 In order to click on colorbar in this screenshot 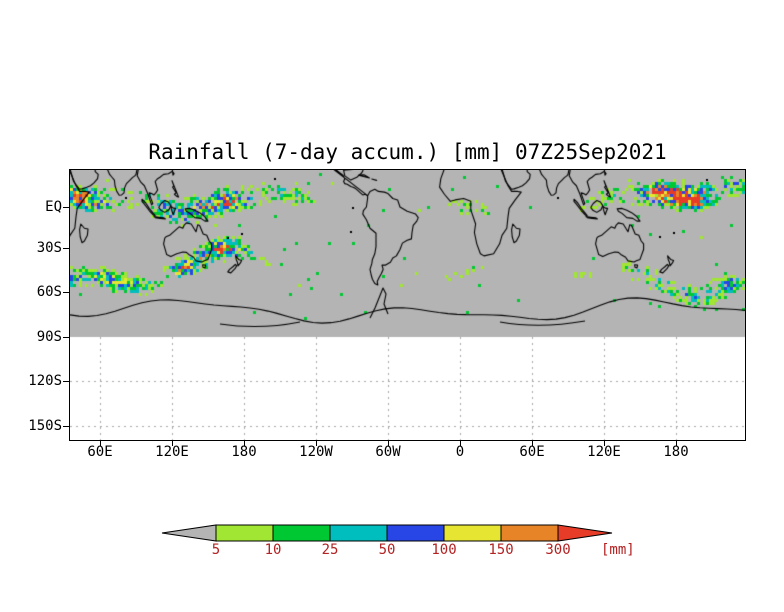, I will do `click(387, 533)`.